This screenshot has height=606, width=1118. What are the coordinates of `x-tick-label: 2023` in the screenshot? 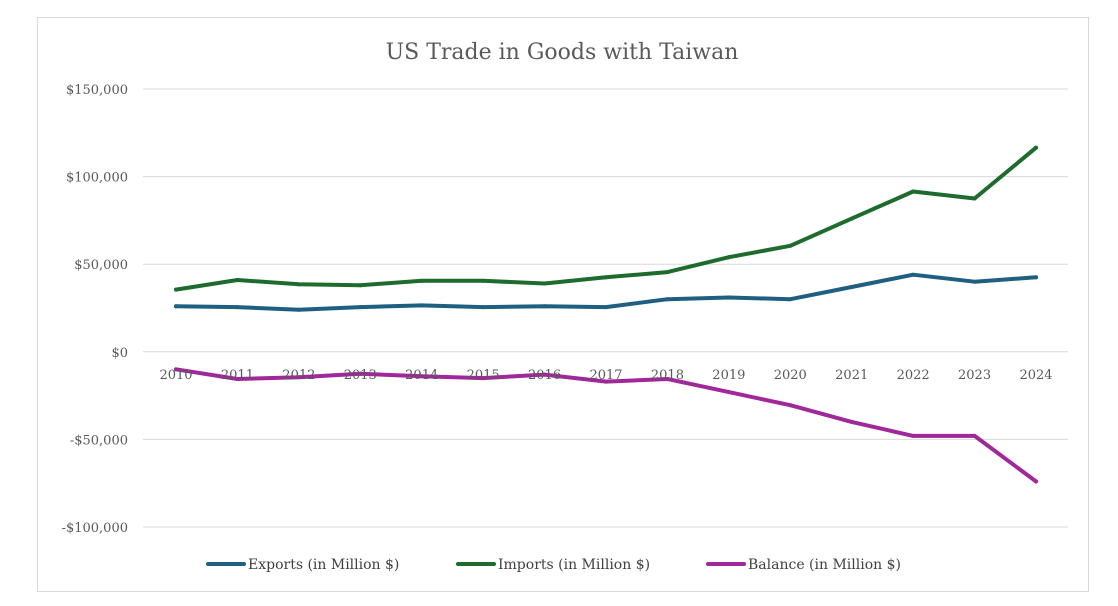 It's located at (974, 375).